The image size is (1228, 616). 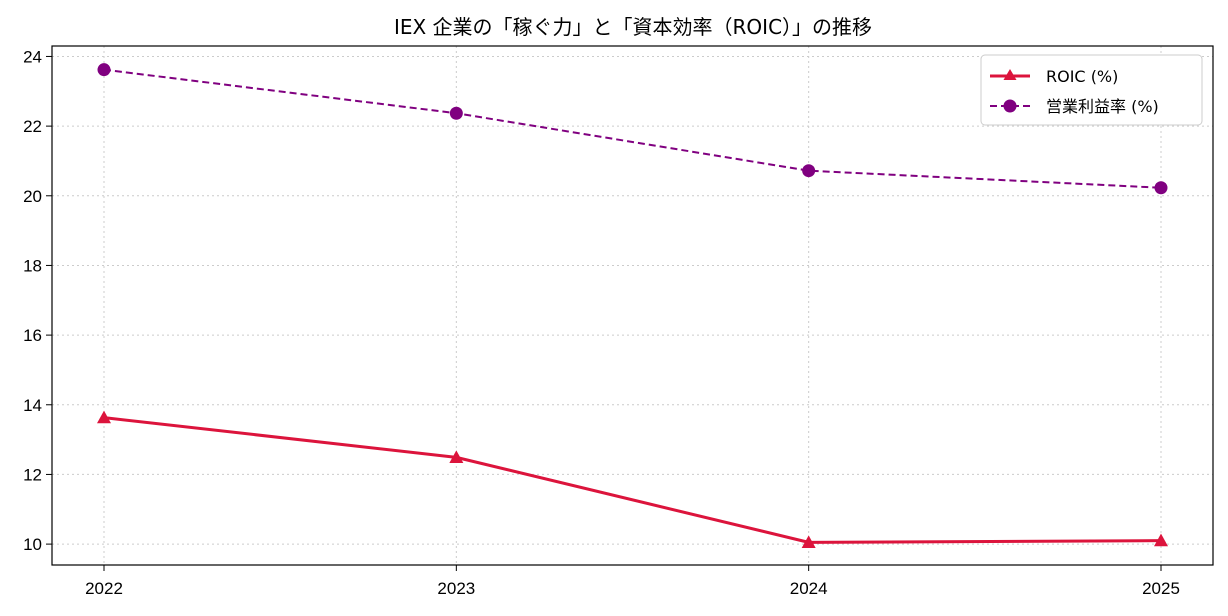 I want to click on legend-label-operating-margin: 営業利益率 (%), so click(x=1102, y=106).